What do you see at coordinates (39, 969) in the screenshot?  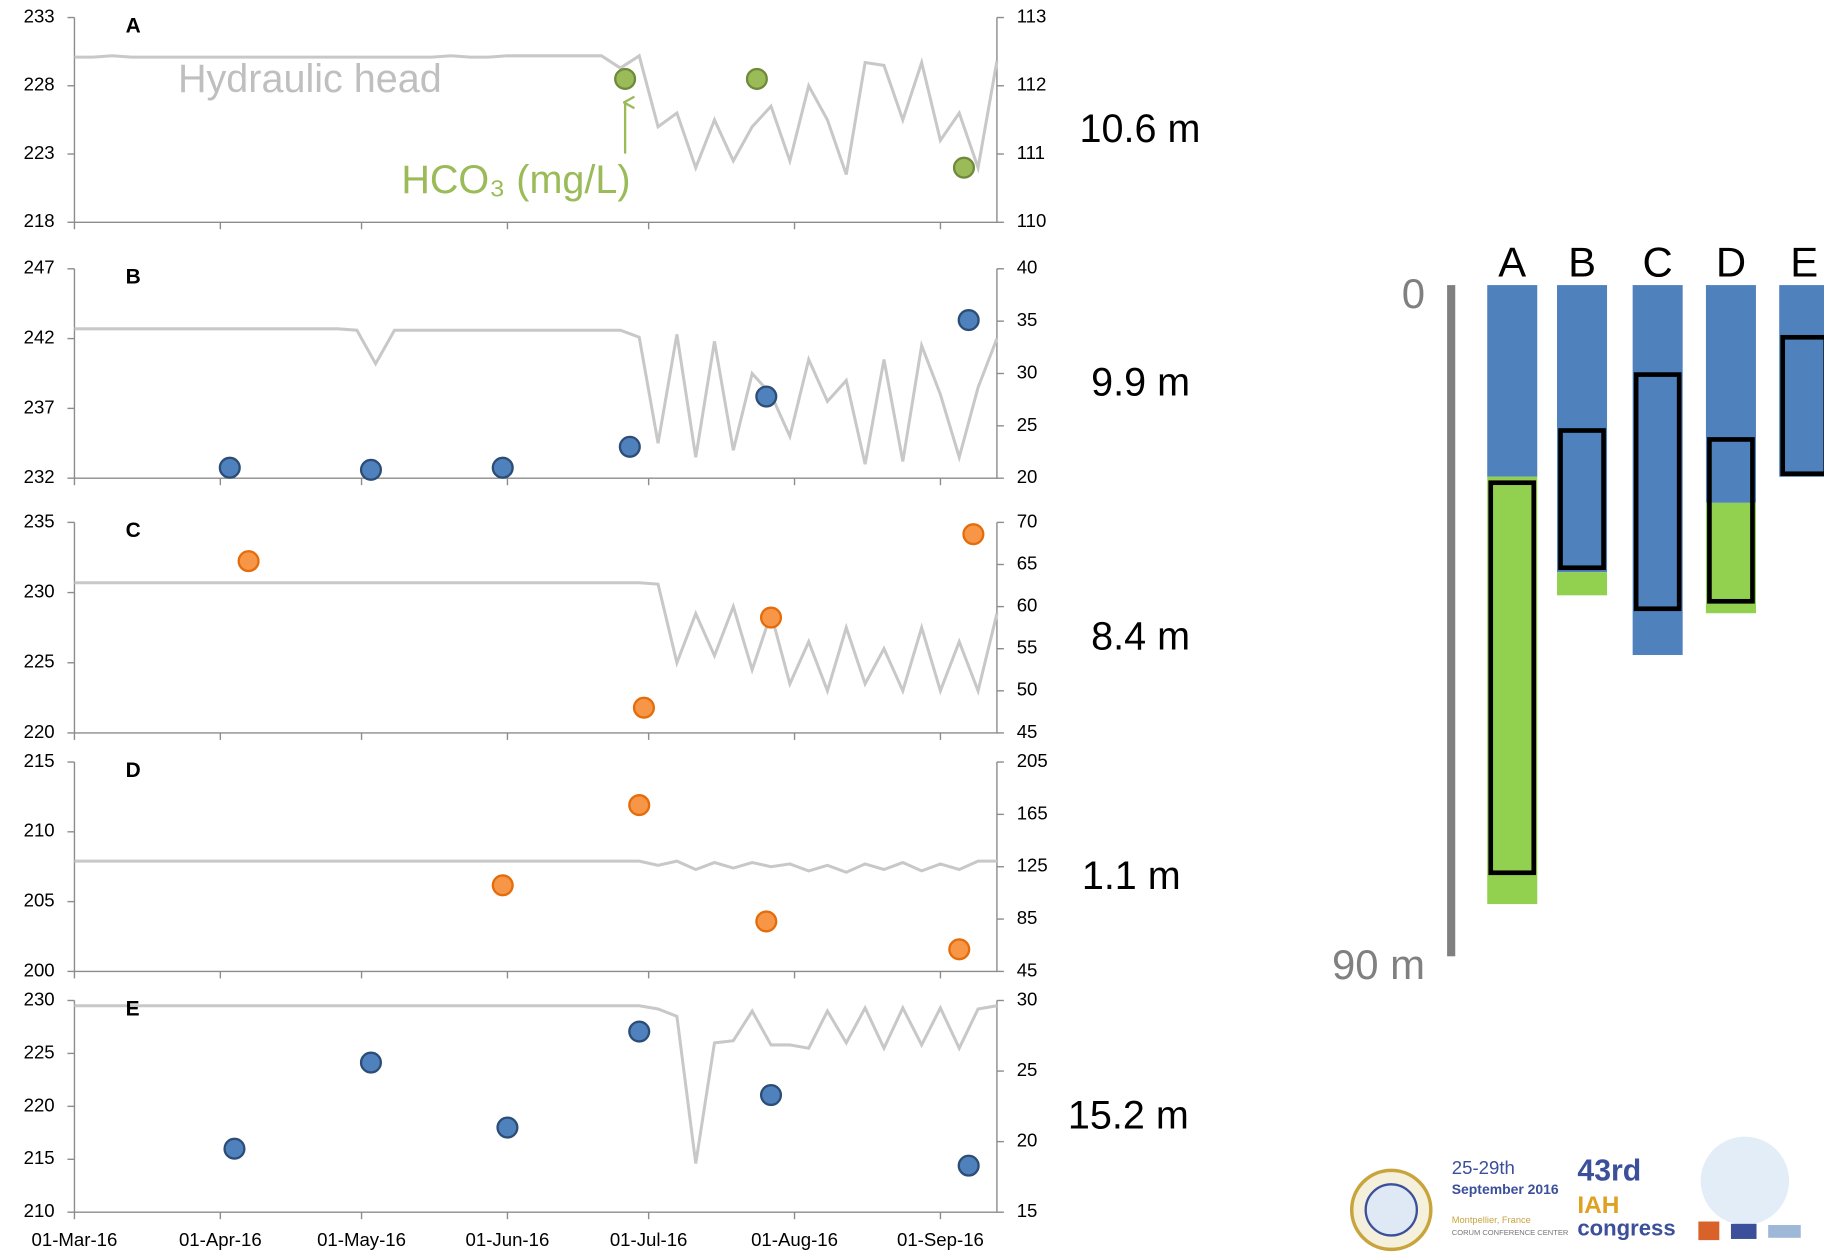 I see `y-tick-label: 200` at bounding box center [39, 969].